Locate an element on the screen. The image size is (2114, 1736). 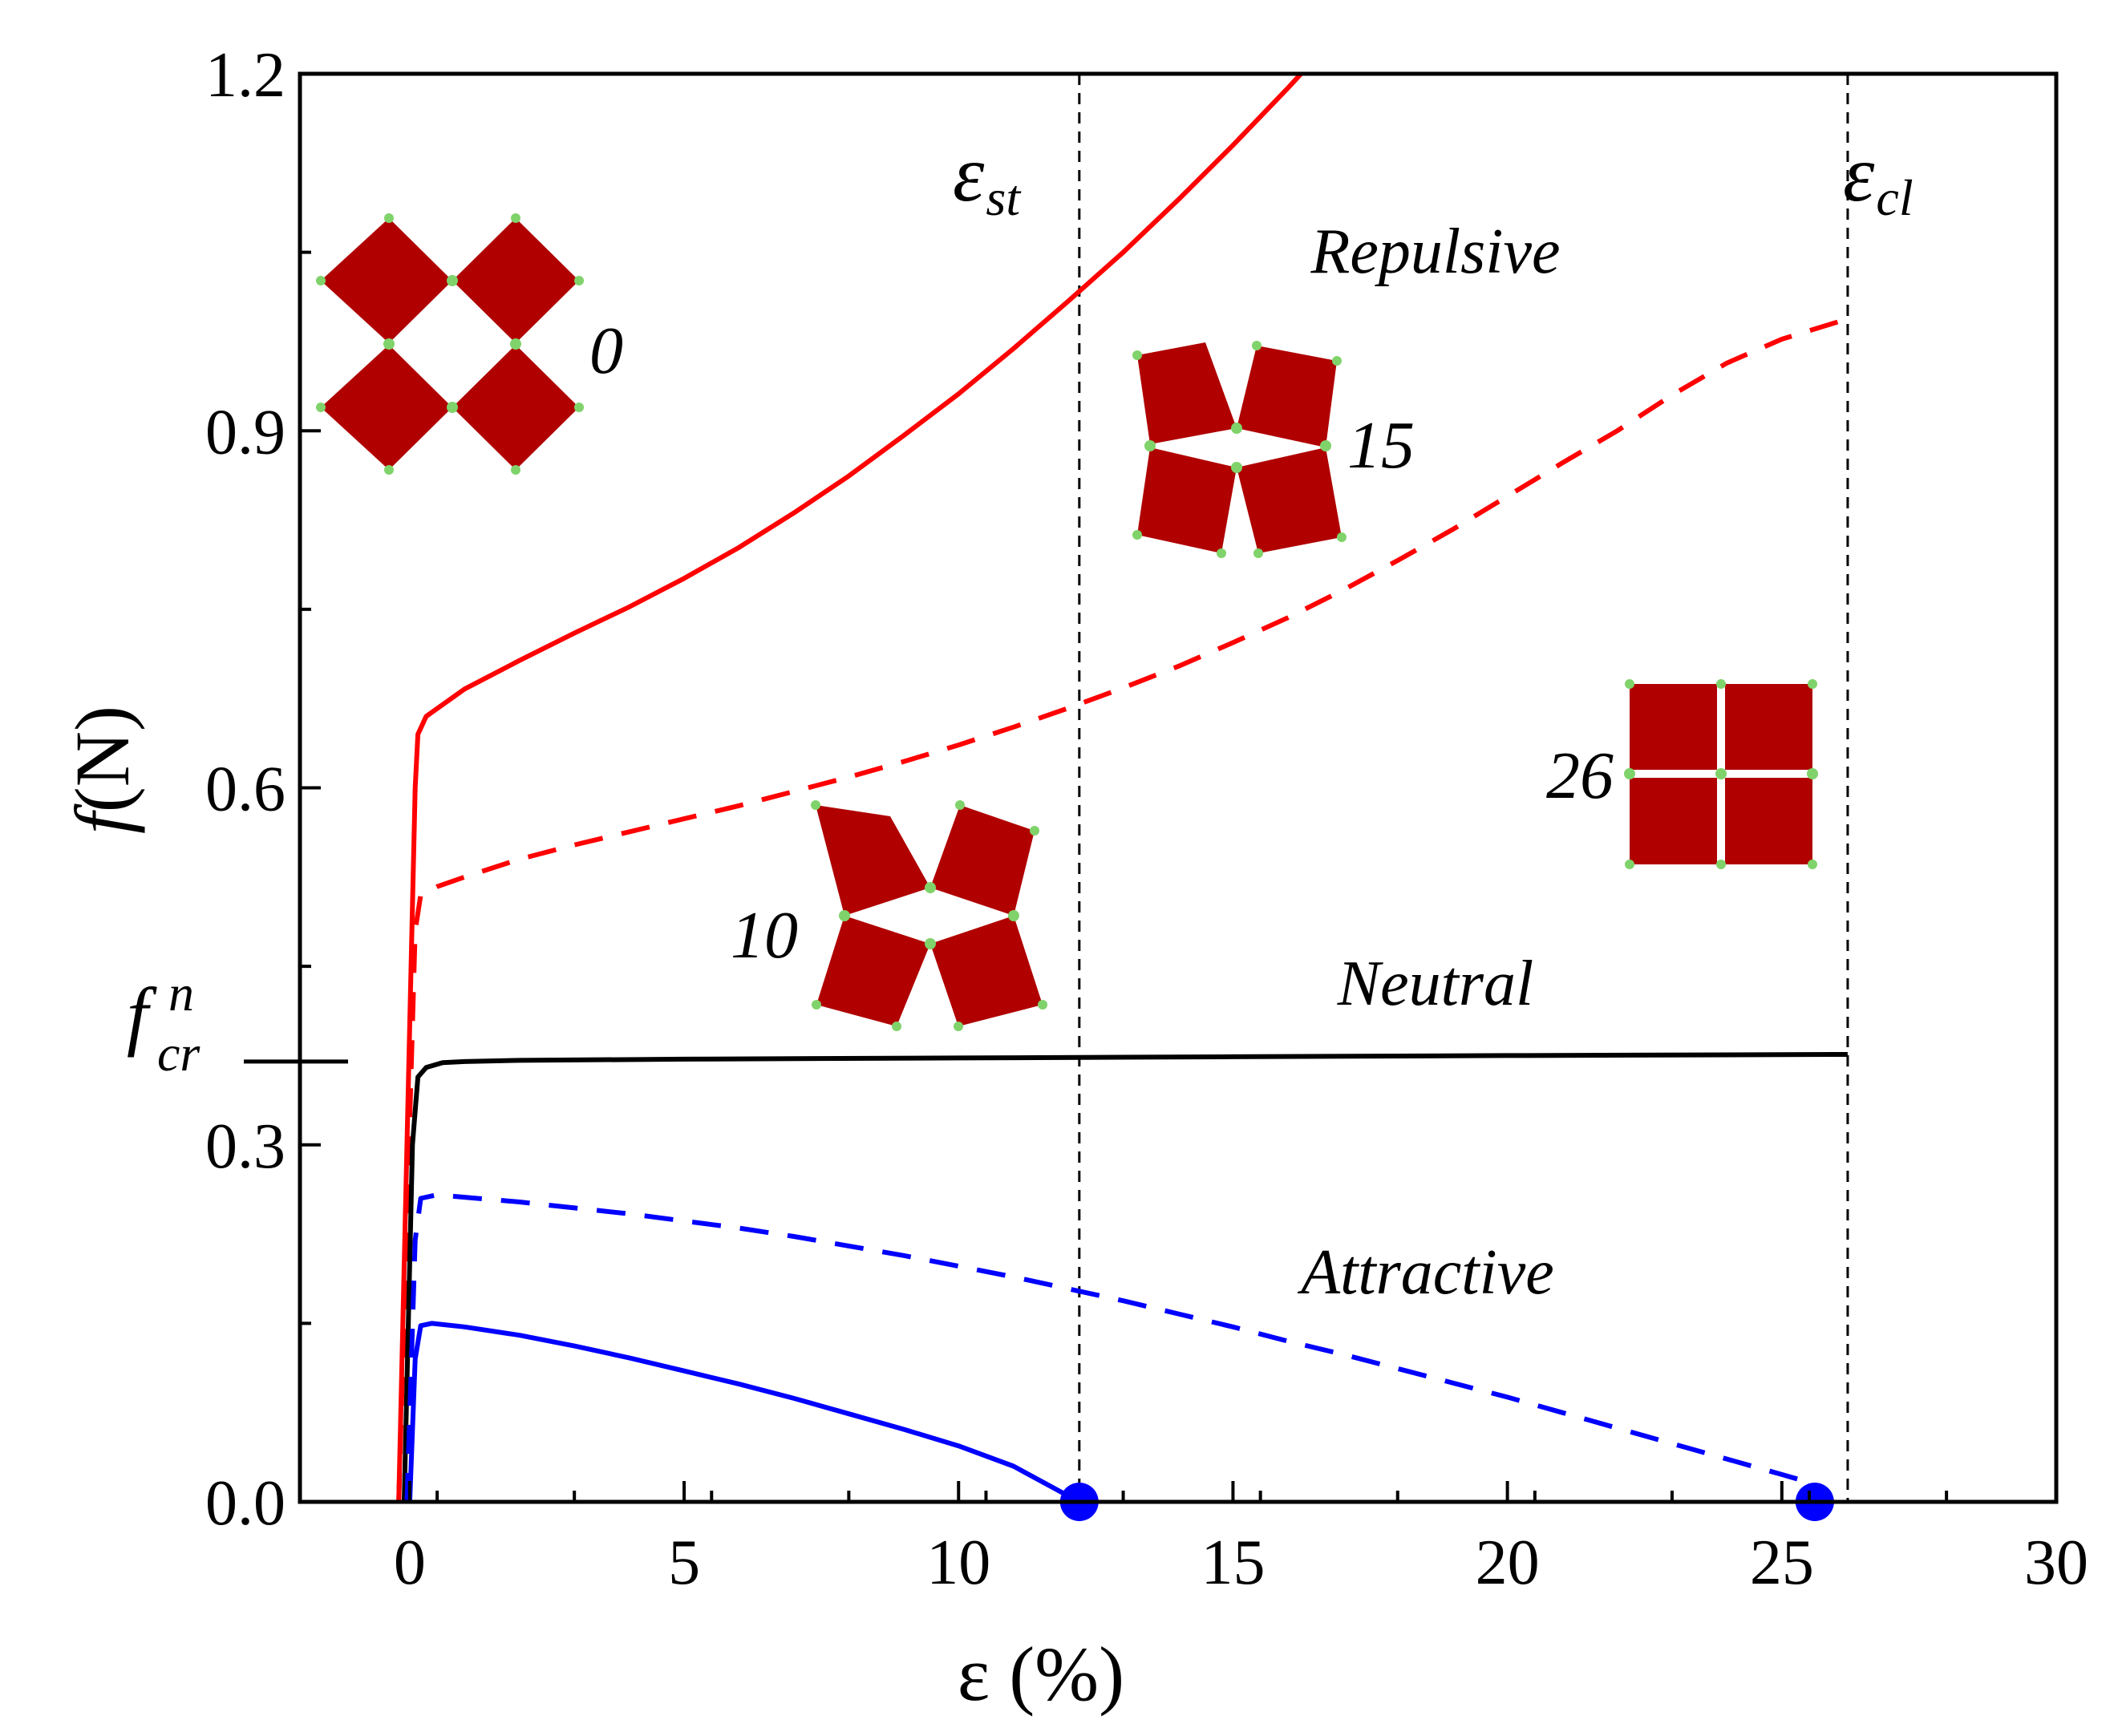
x-tick-label: 10 is located at coordinates (958, 1563).